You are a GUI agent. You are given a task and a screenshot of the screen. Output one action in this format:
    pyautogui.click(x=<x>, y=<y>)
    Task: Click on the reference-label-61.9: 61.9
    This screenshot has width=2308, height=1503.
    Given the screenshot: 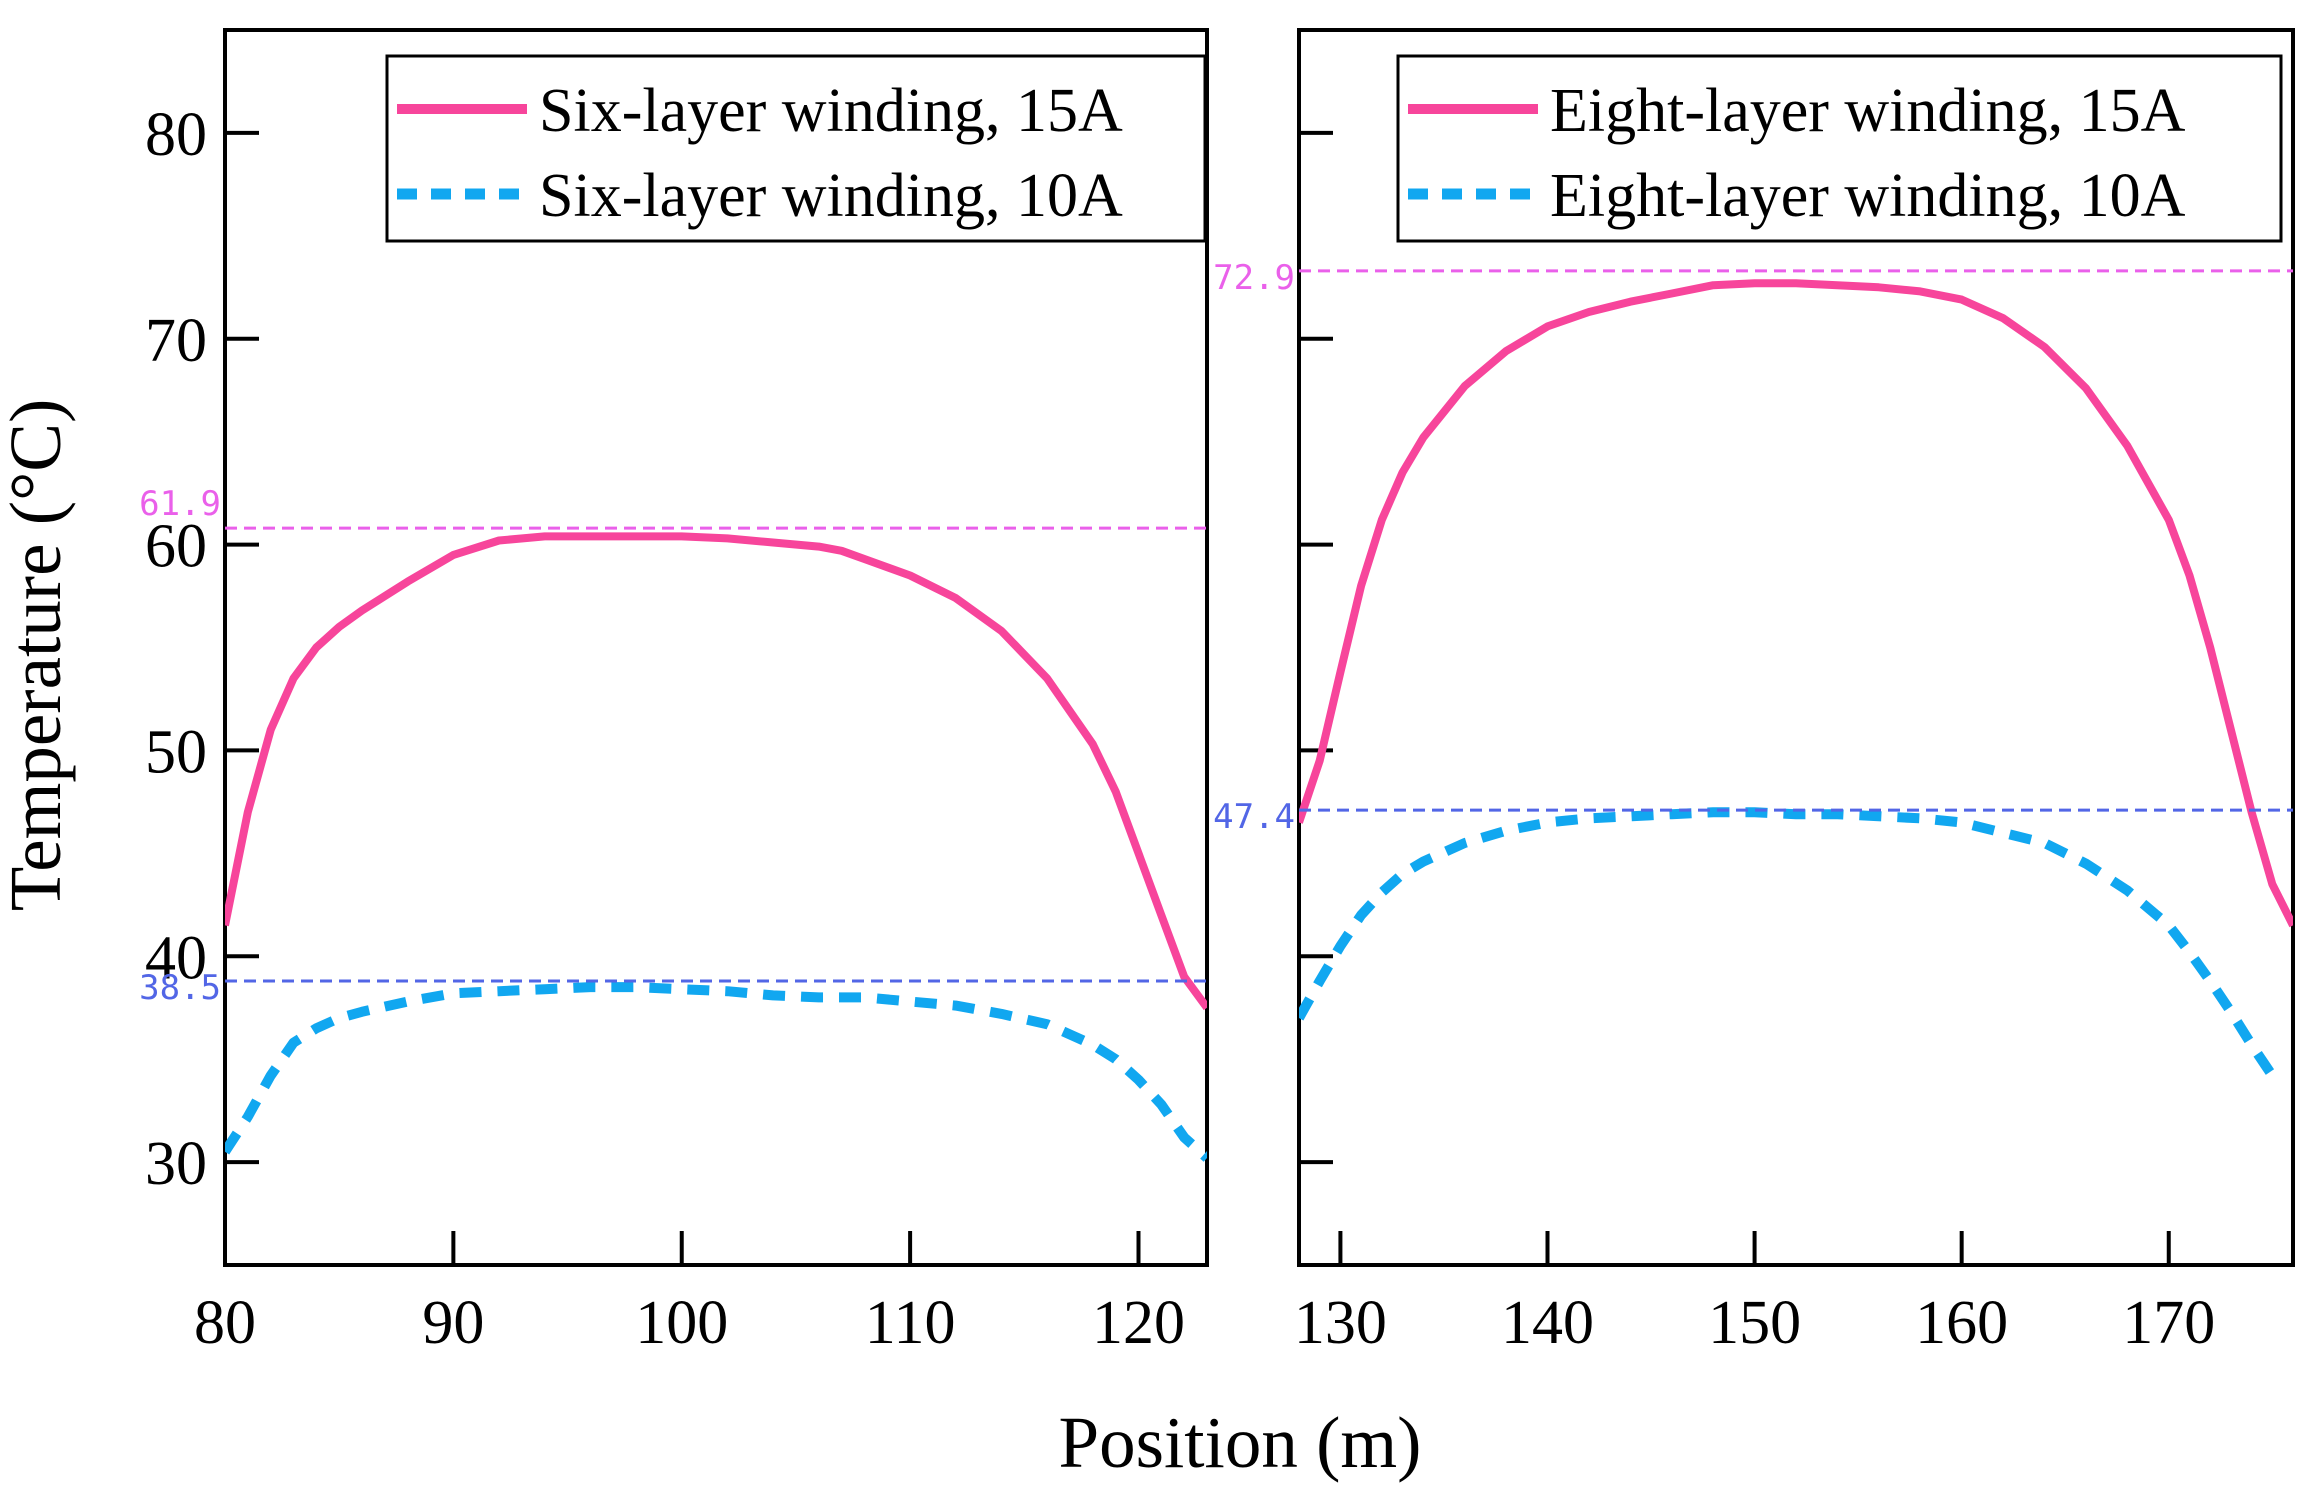 What is the action you would take?
    pyautogui.click(x=180, y=504)
    